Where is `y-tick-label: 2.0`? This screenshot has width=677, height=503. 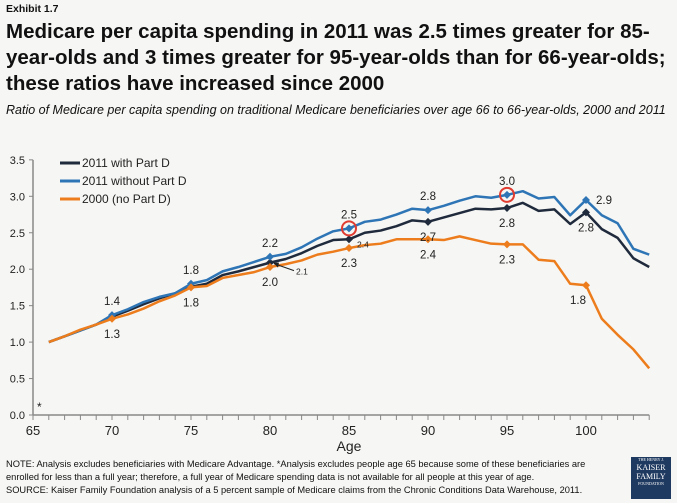
y-tick-label: 2.0 is located at coordinates (17, 270).